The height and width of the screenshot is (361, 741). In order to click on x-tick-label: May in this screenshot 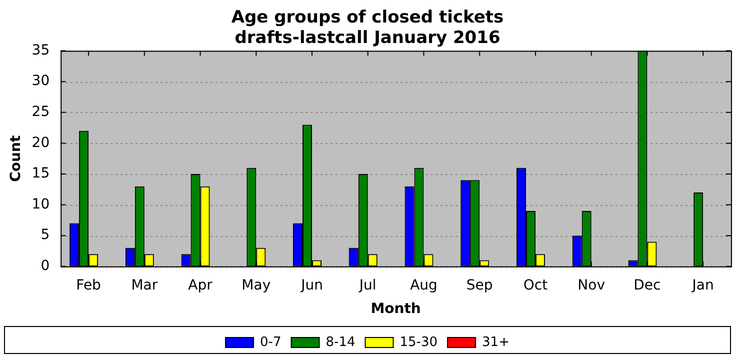, I will do `click(256, 285)`.